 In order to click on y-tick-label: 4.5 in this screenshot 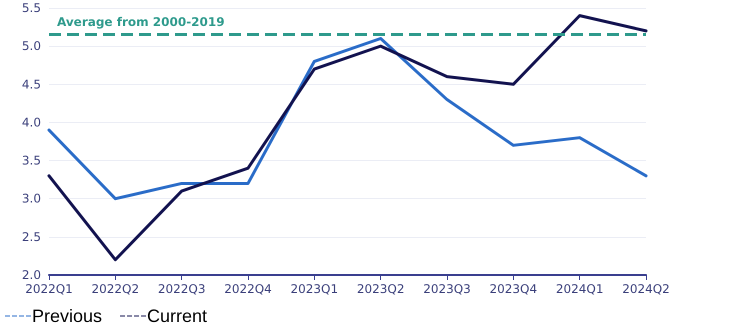, I will do `click(31, 84)`.